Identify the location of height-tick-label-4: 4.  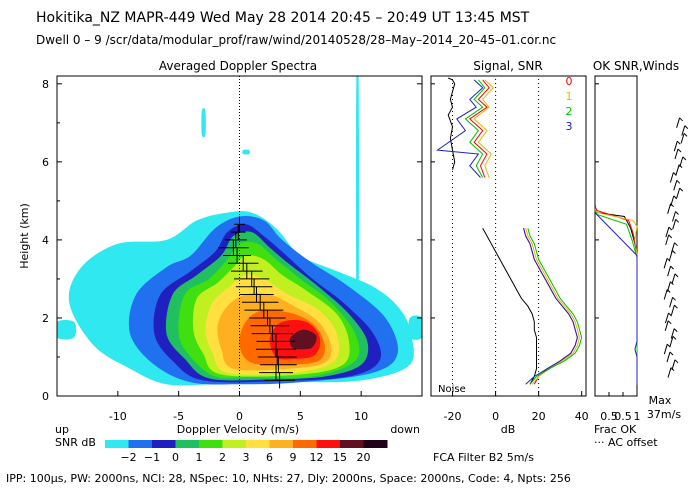
(45, 240).